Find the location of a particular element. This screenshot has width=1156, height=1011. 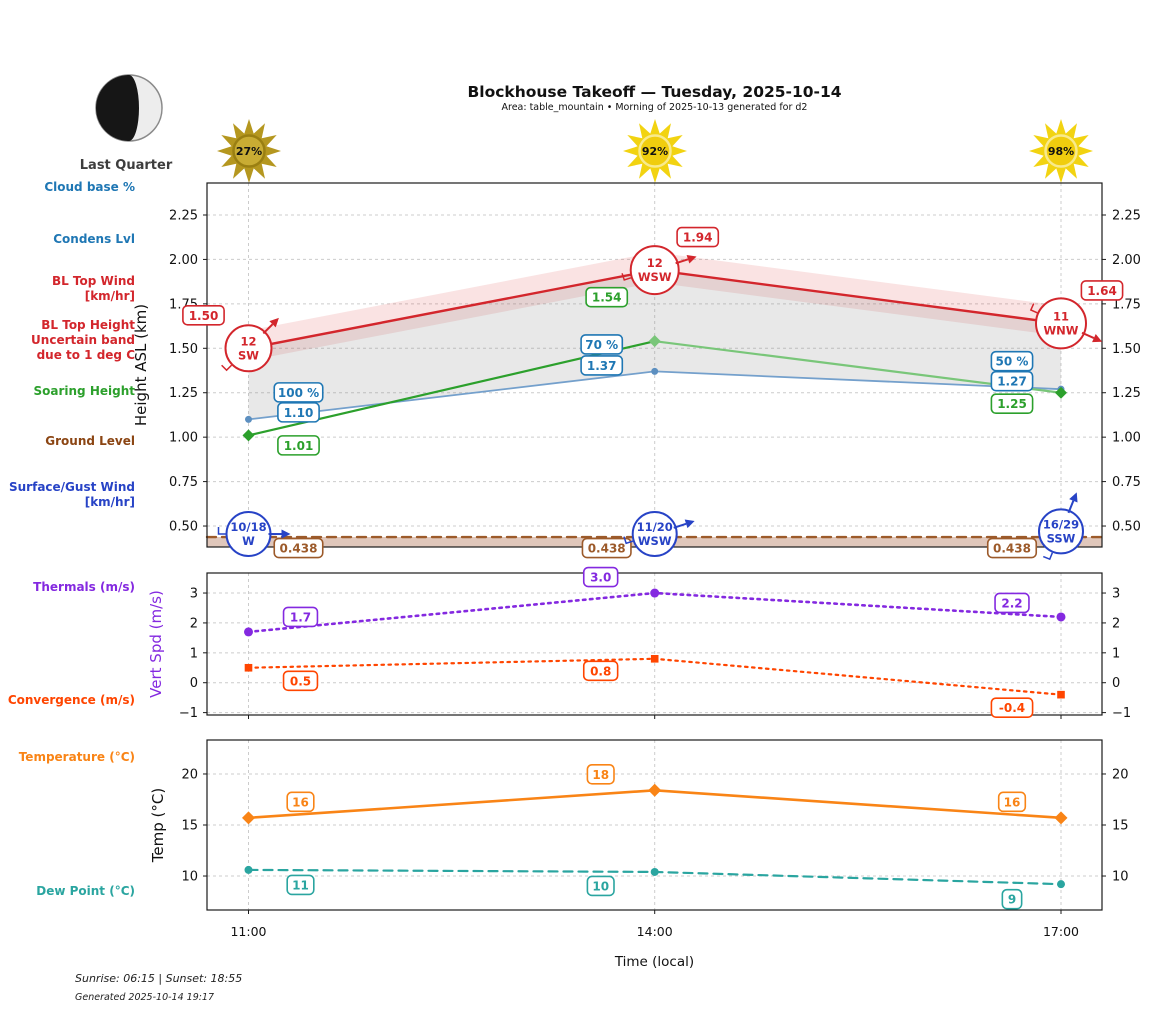

sun-icon-17:00: 98% is located at coordinates (1061, 151).